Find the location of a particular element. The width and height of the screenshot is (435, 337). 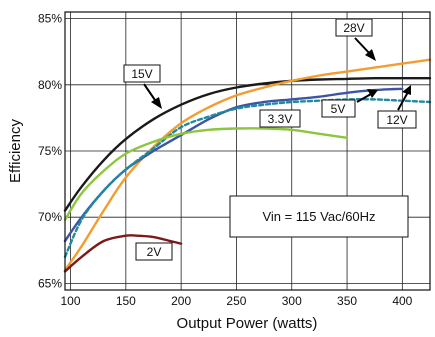

svg-text: 12V is located at coordinates (396, 120).